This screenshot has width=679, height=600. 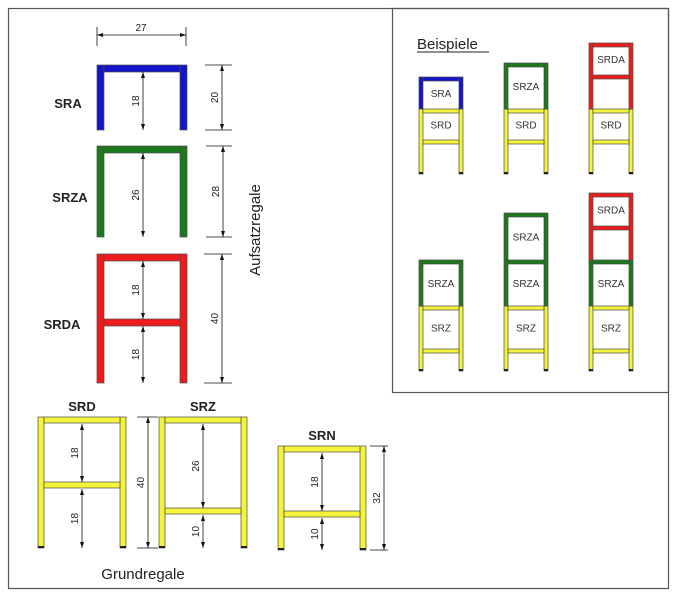 I want to click on dimension-value: 32, so click(x=377, y=498).